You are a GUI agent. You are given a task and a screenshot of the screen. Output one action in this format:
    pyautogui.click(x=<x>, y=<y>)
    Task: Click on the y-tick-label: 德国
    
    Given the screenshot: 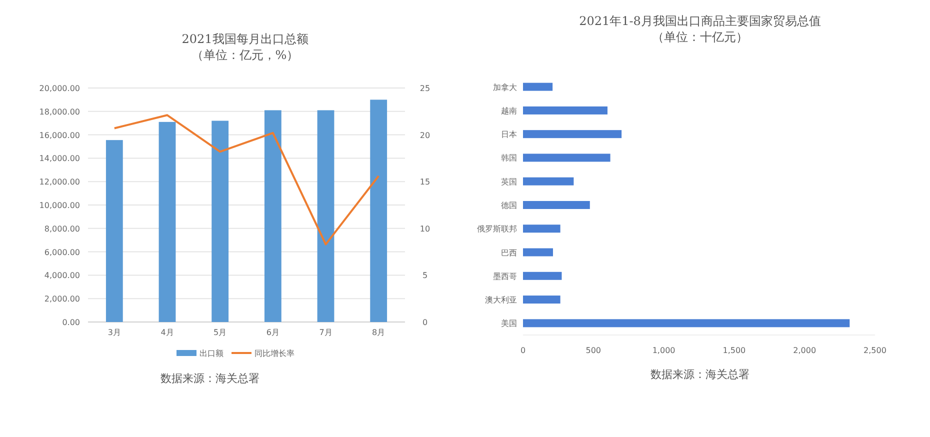 What is the action you would take?
    pyautogui.click(x=509, y=205)
    